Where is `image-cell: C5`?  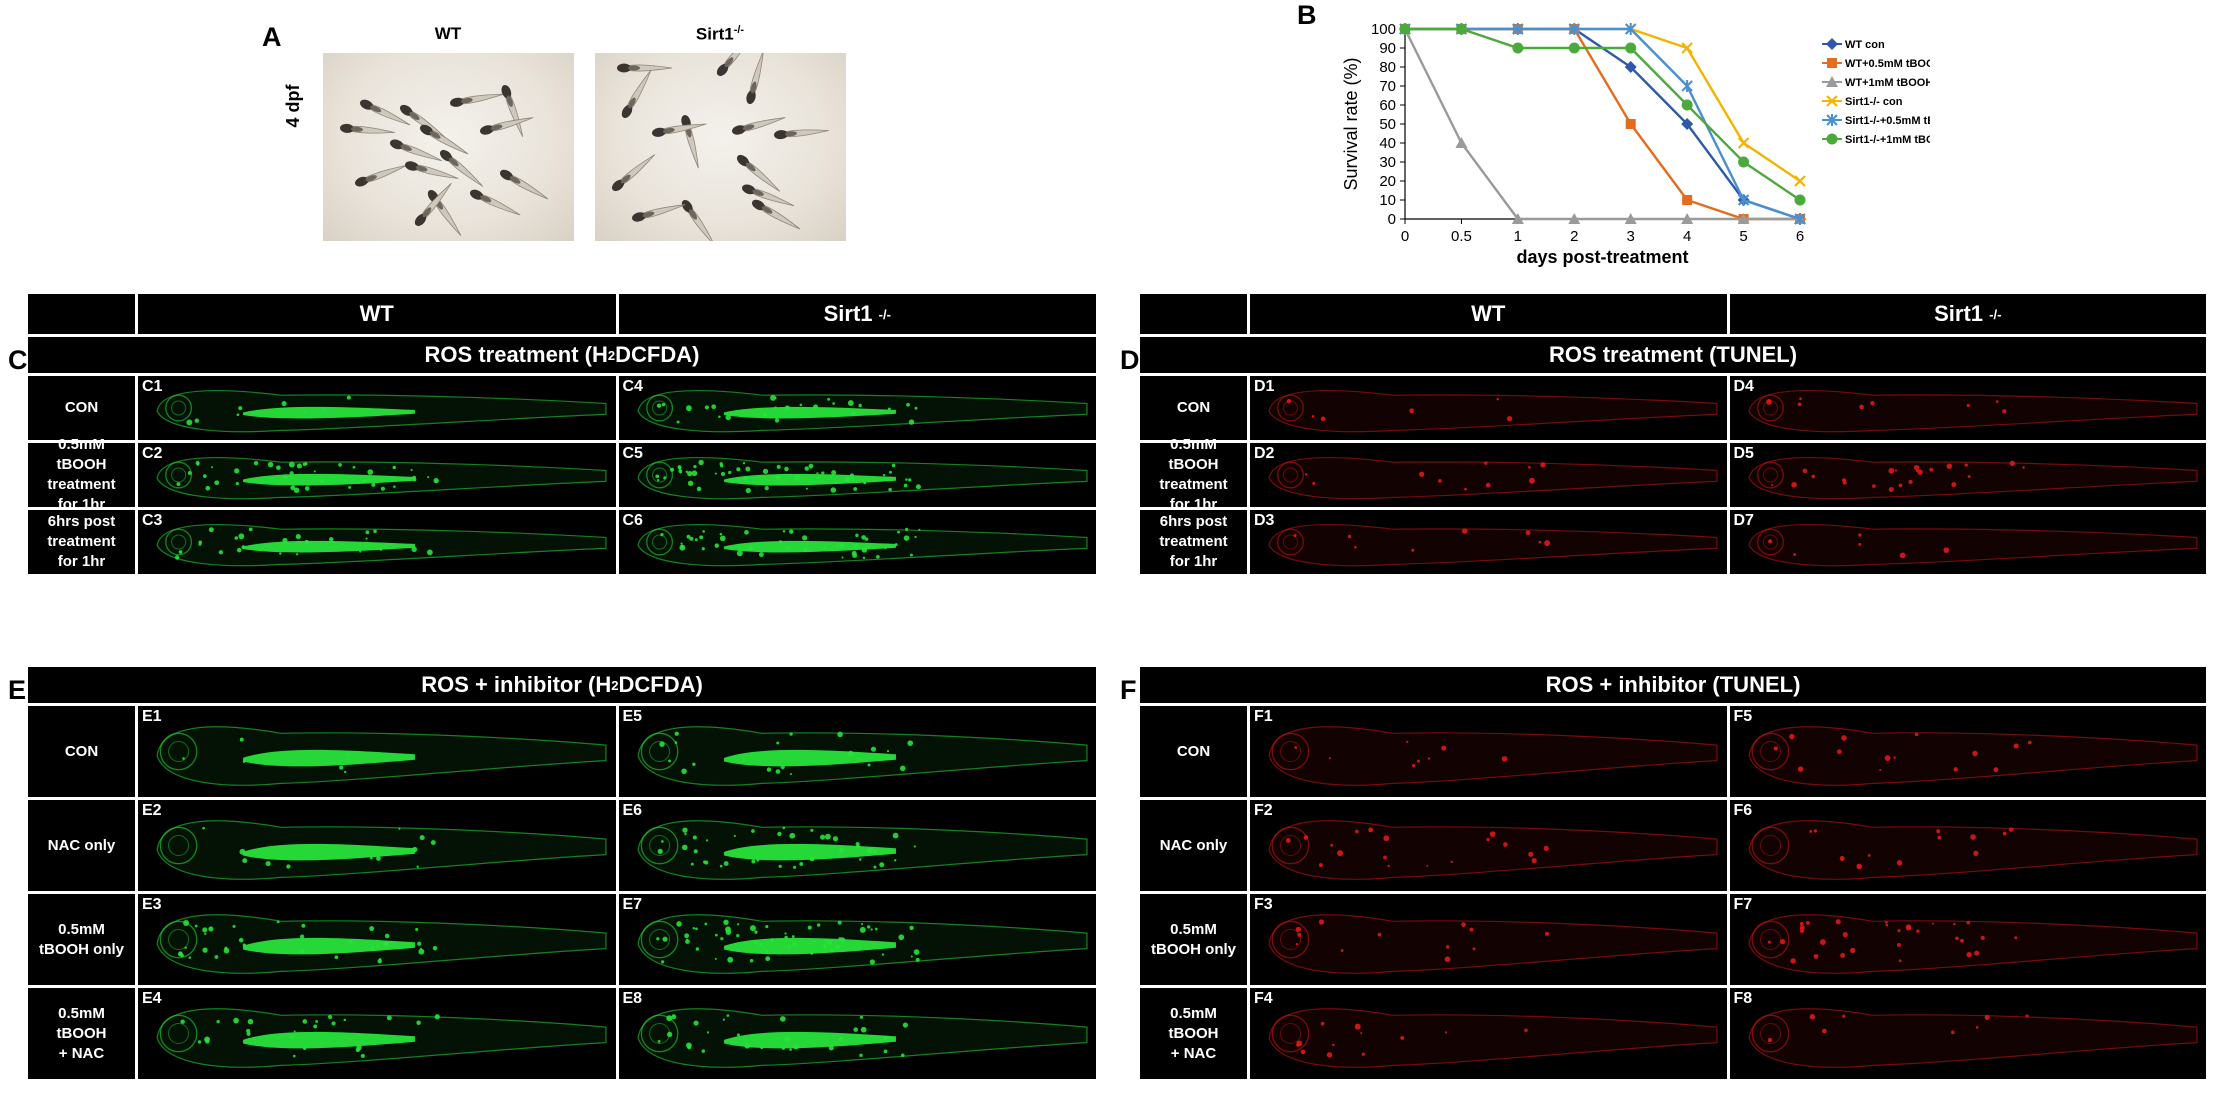 image-cell: C5 is located at coordinates (857, 475).